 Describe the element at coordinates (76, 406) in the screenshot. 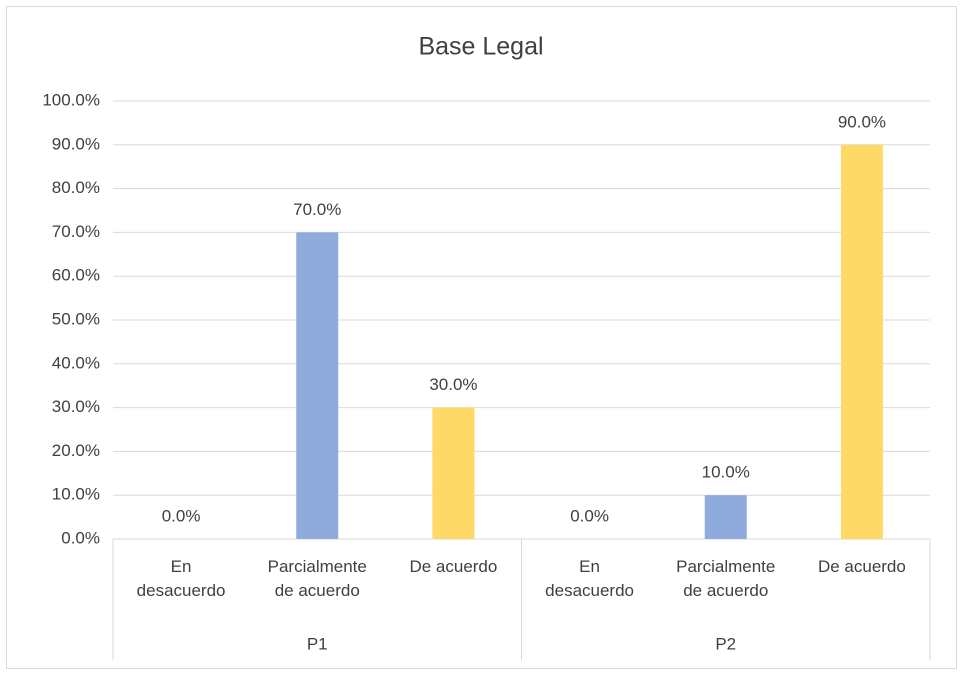

I see `y-tick-label: 30.0%` at that location.